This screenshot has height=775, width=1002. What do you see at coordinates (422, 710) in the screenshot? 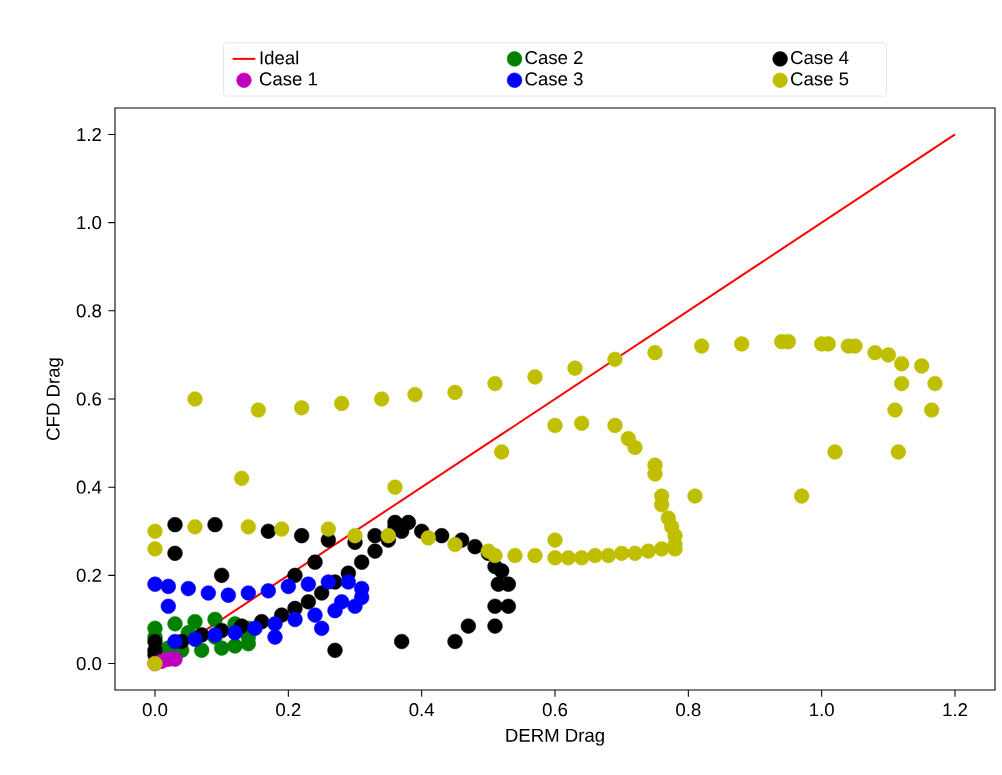
I see `x-tick-label: 0.4` at bounding box center [422, 710].